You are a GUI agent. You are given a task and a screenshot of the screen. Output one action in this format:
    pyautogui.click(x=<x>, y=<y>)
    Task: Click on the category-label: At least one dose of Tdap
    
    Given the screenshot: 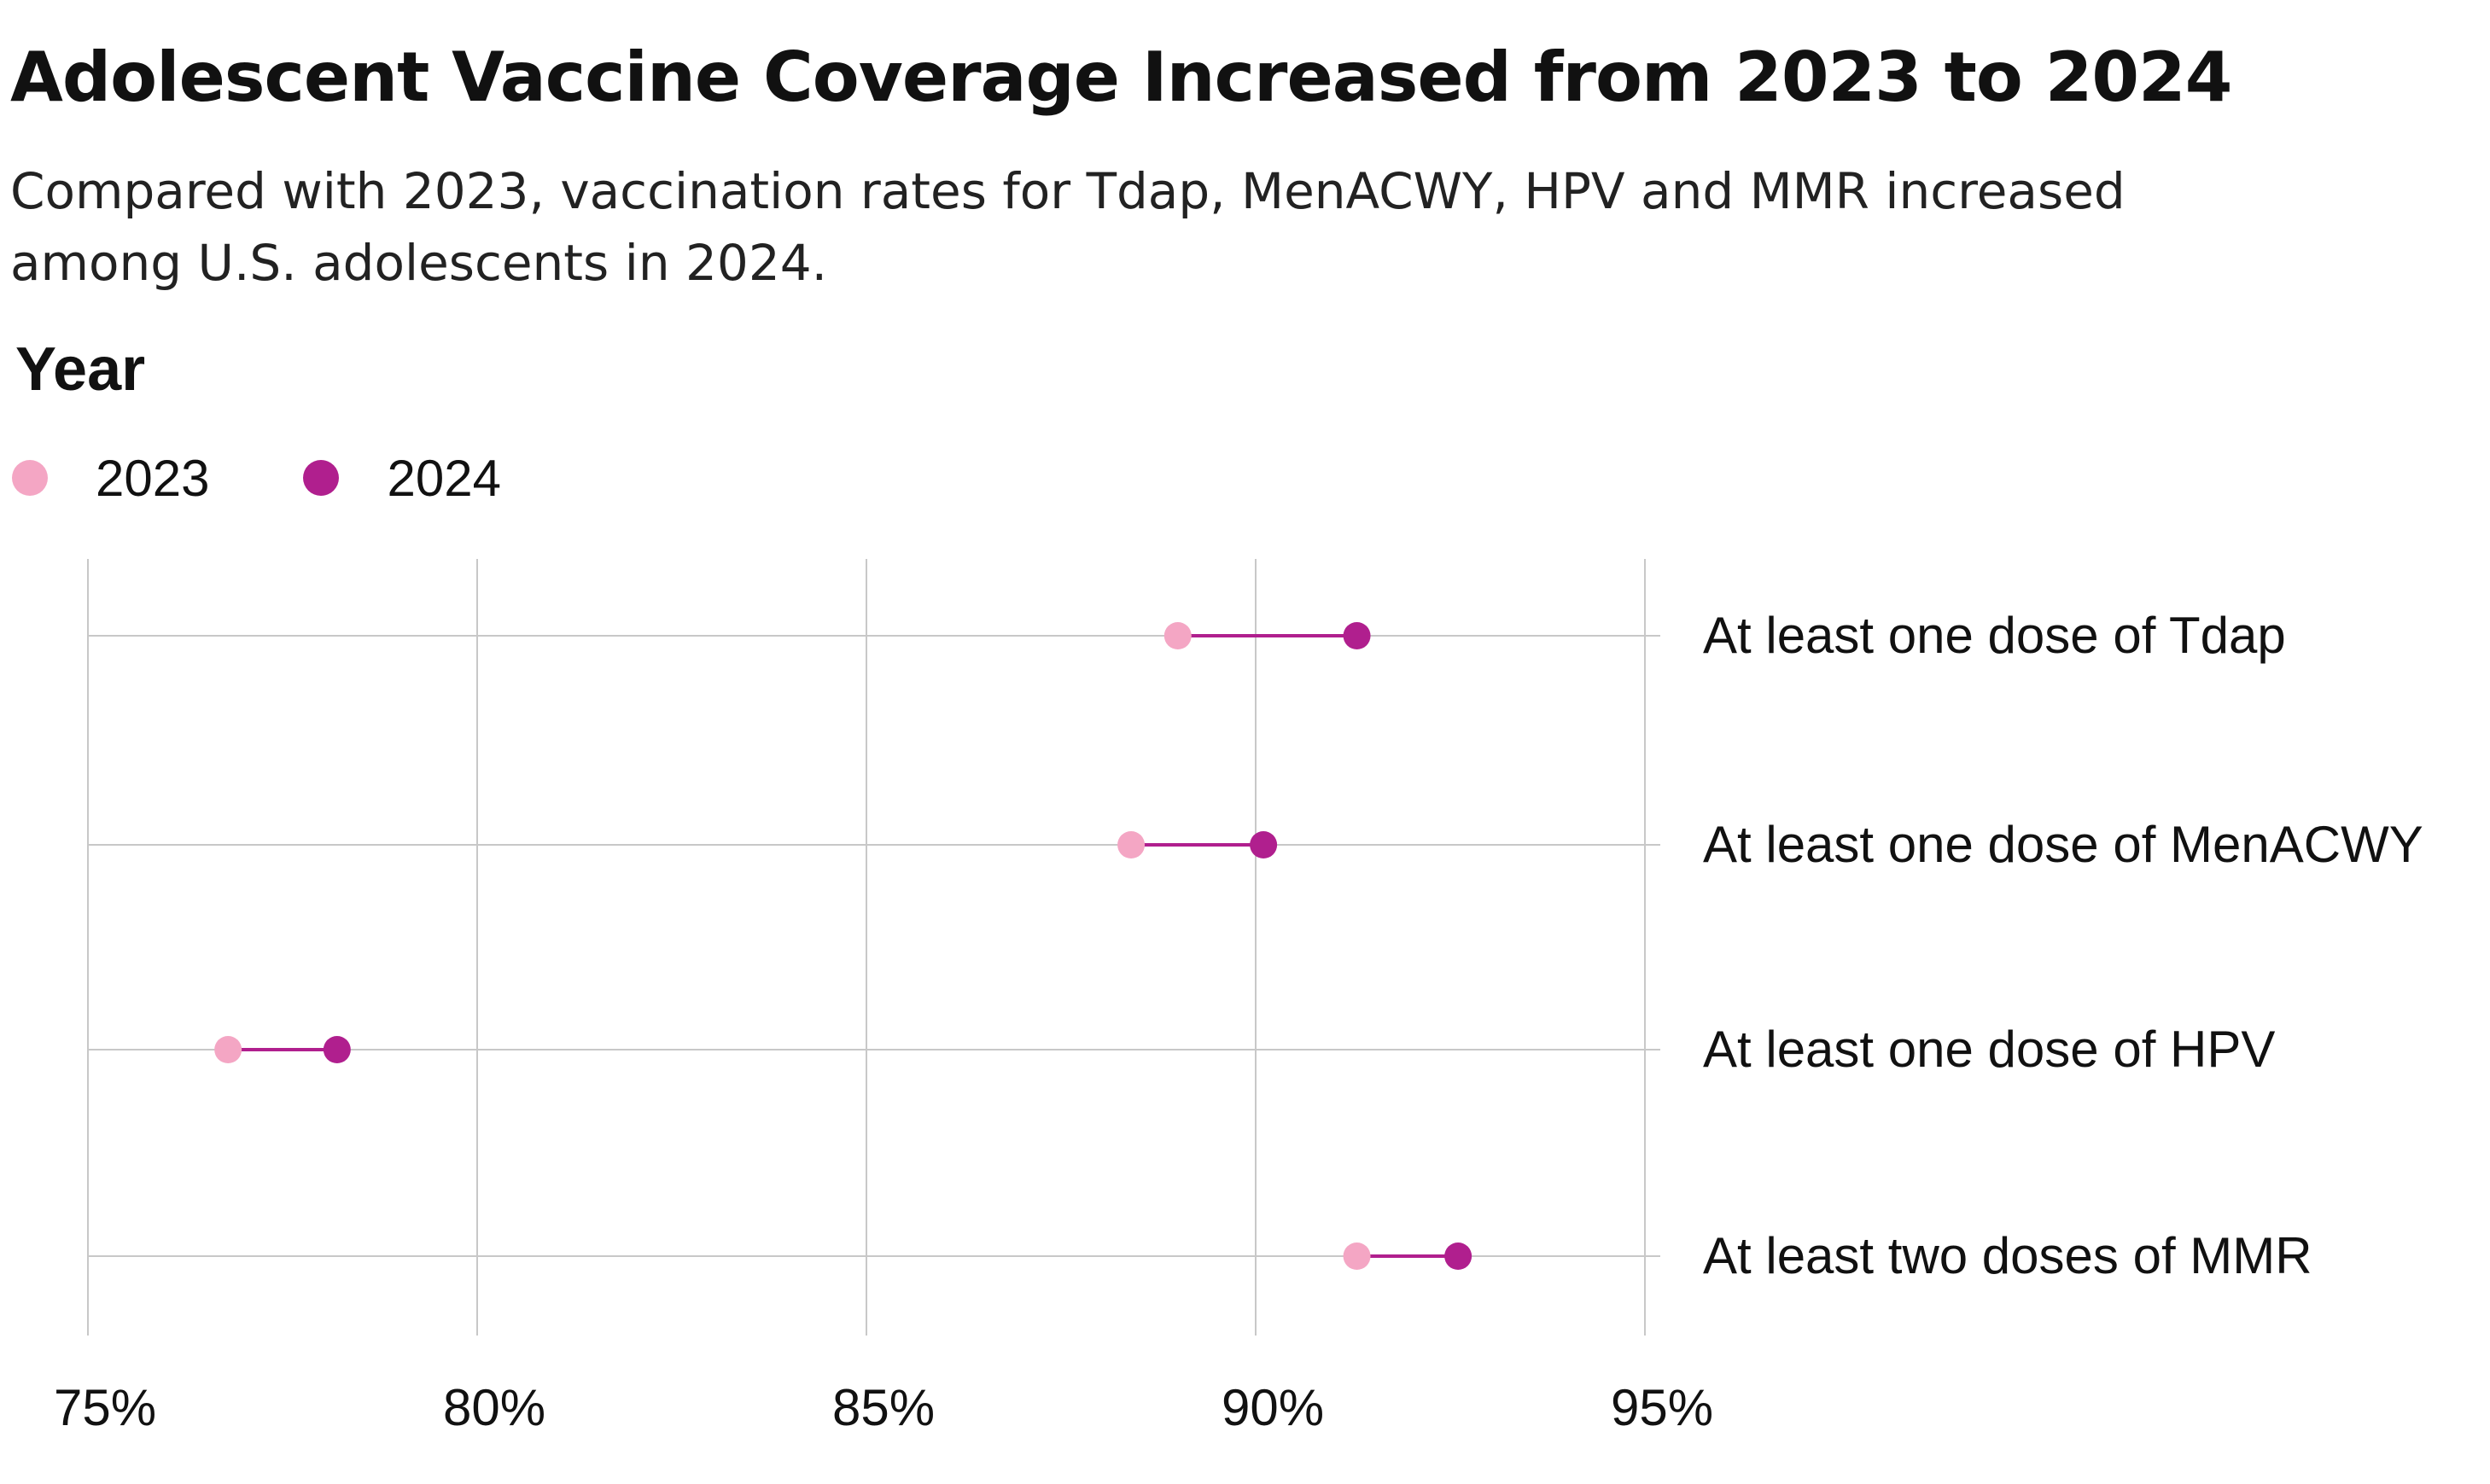 What is the action you would take?
    pyautogui.click(x=1995, y=635)
    